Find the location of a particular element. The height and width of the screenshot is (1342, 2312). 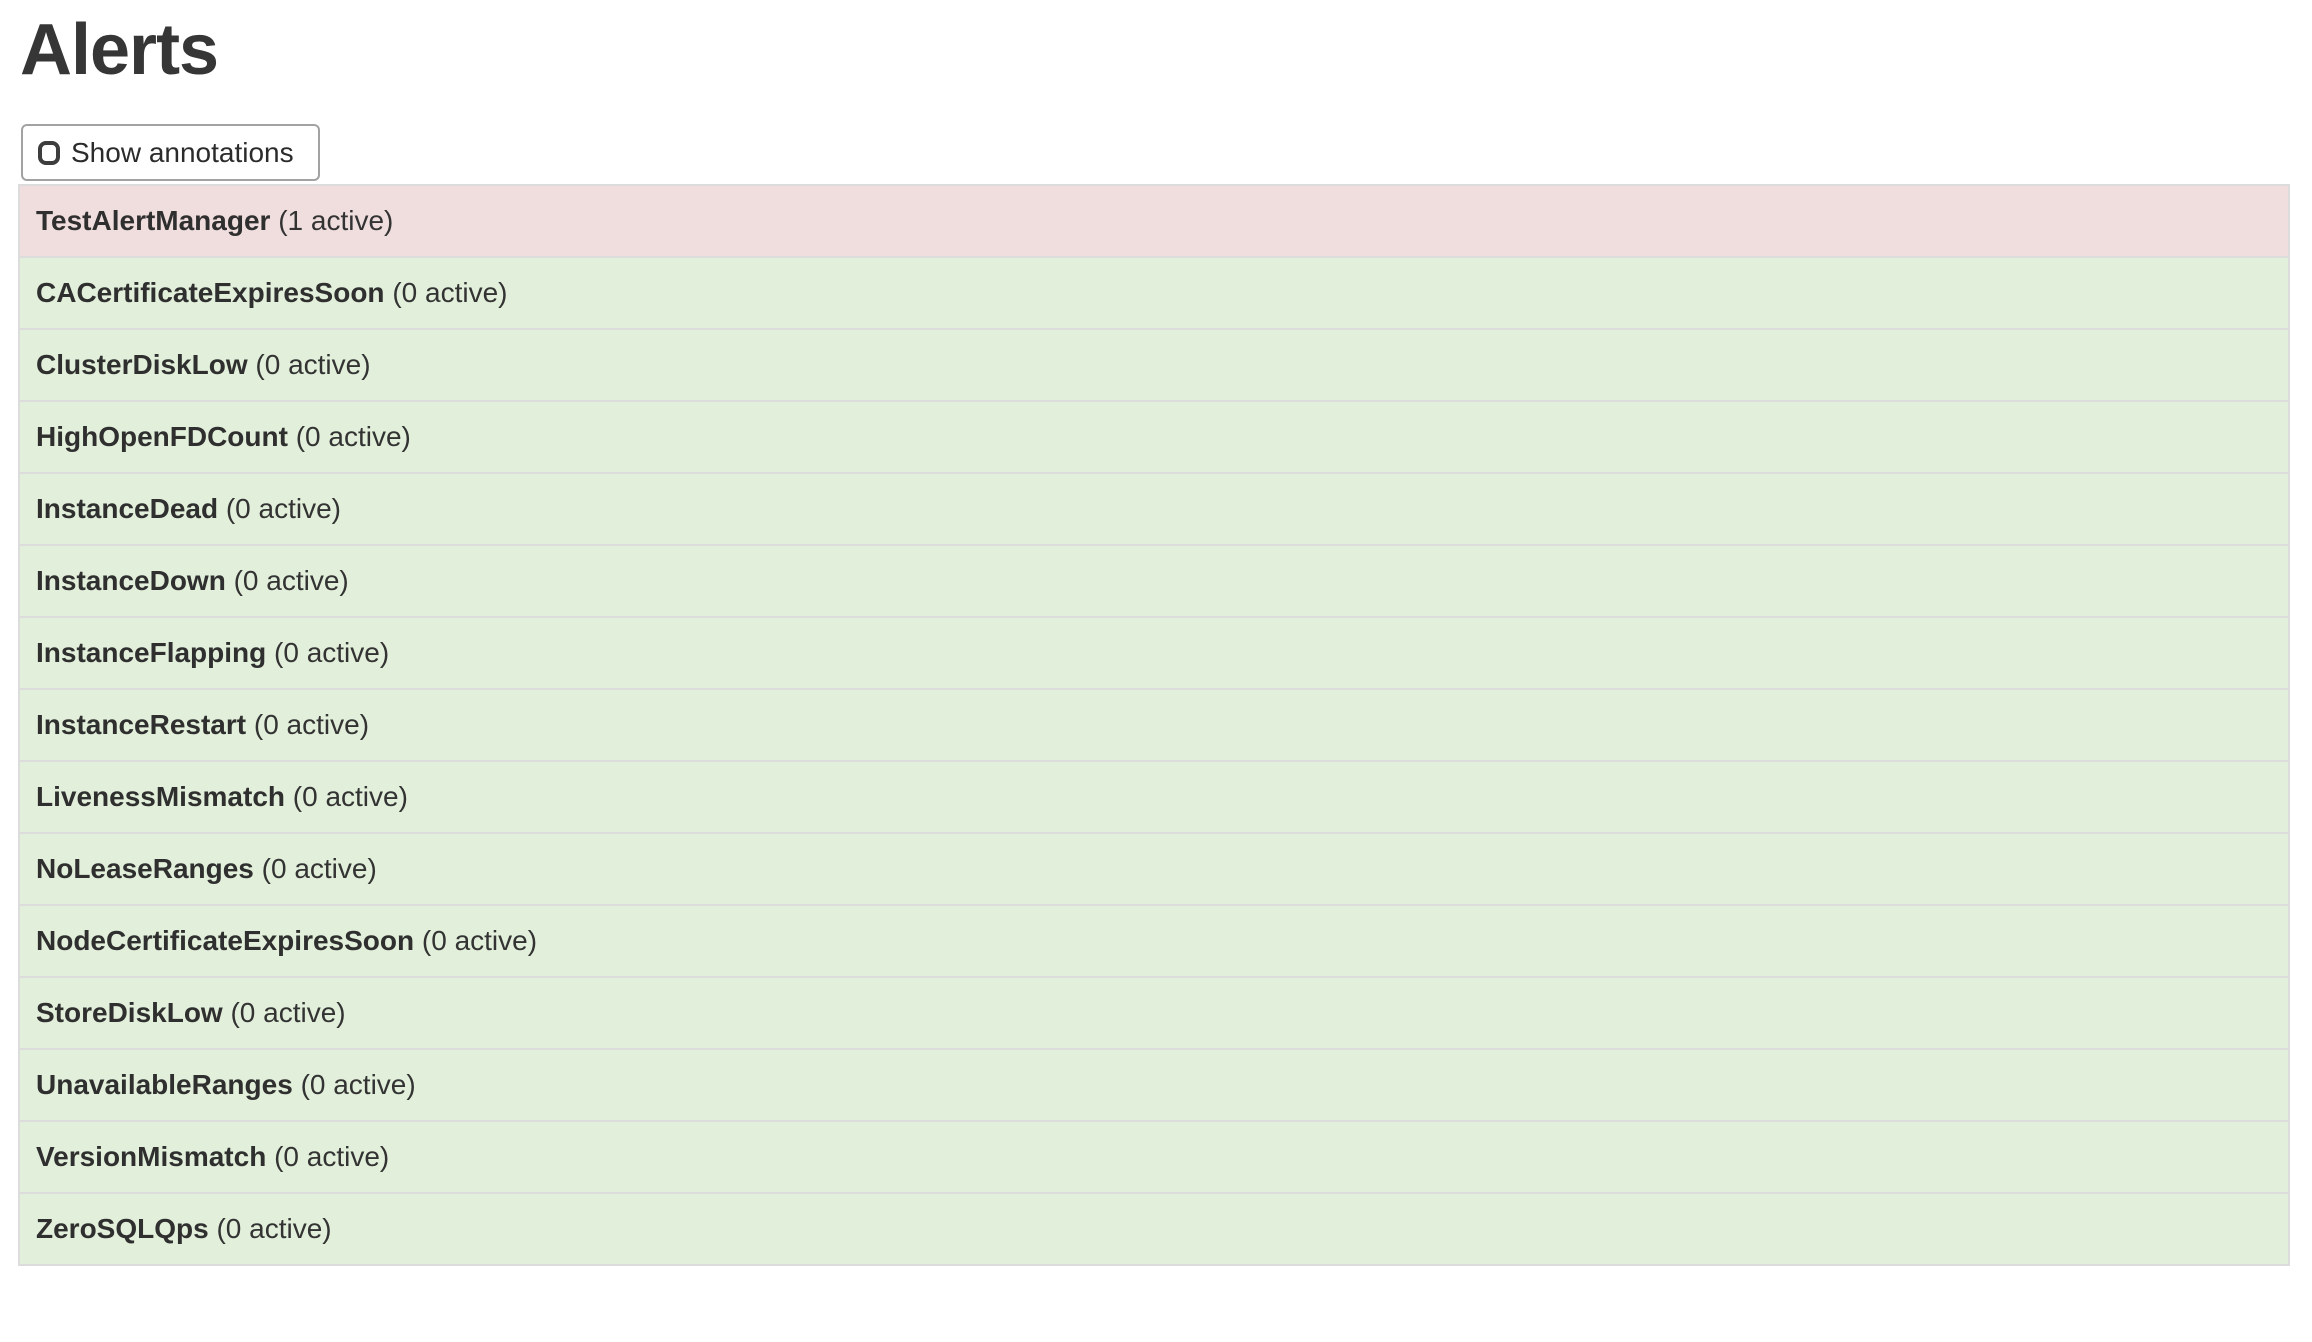

alert-rule-name: TestAlertManager is located at coordinates (153, 220).